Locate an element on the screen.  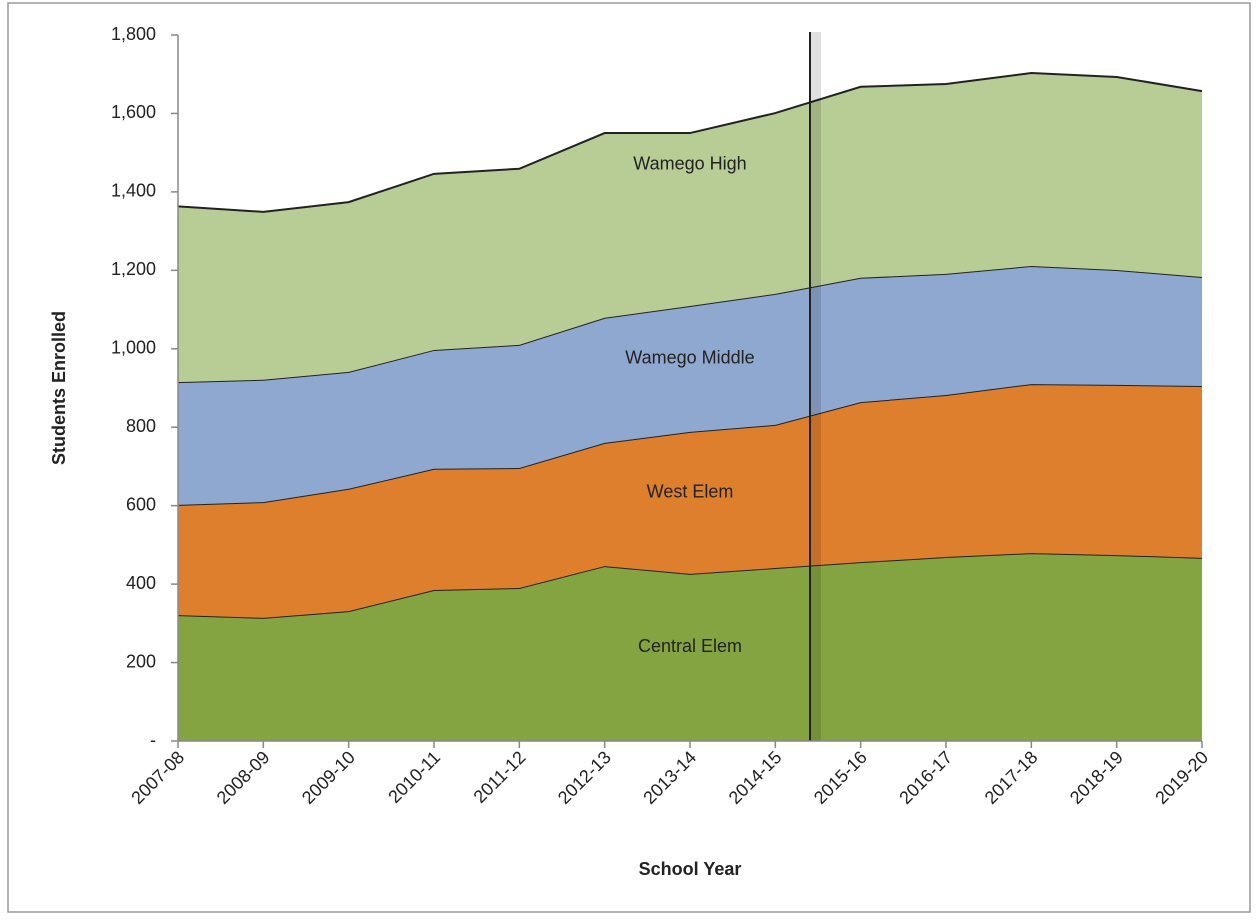
y-tick-label: 1,000 is located at coordinates (133, 348).